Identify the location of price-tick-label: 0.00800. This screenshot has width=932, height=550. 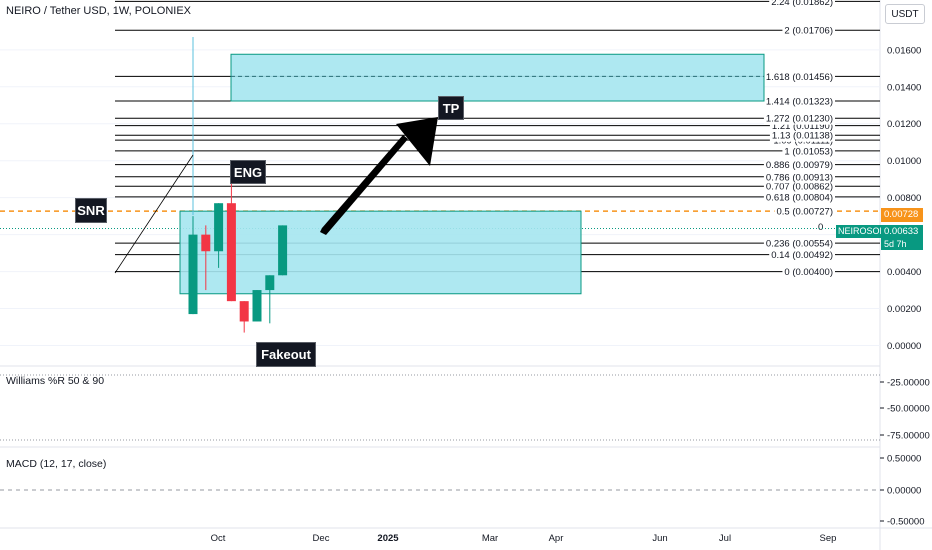
(904, 198).